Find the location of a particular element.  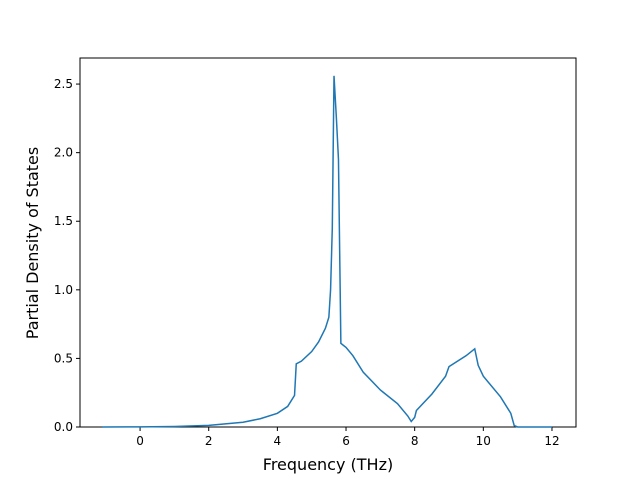

y-axis-label: Partial Density of States is located at coordinates (32, 243).